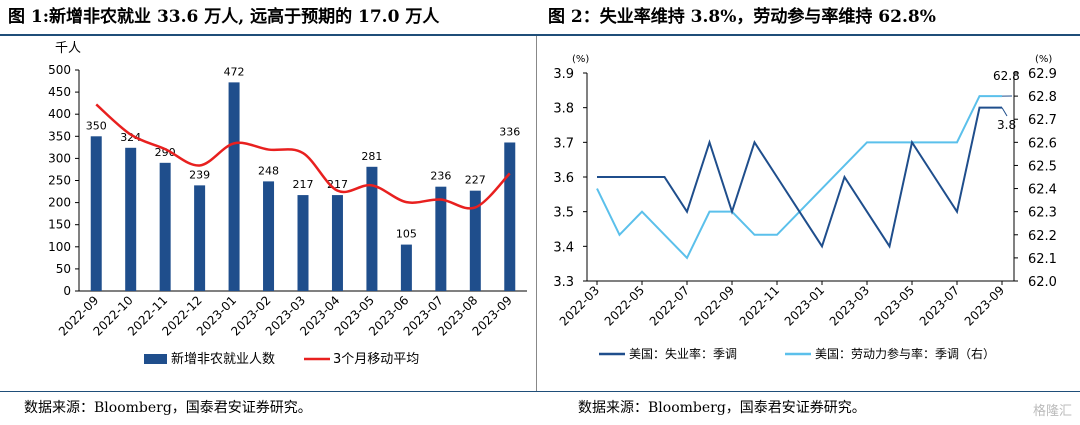 This screenshot has width=1080, height=425. I want to click on left-tick-label: 3.8, so click(563, 109).